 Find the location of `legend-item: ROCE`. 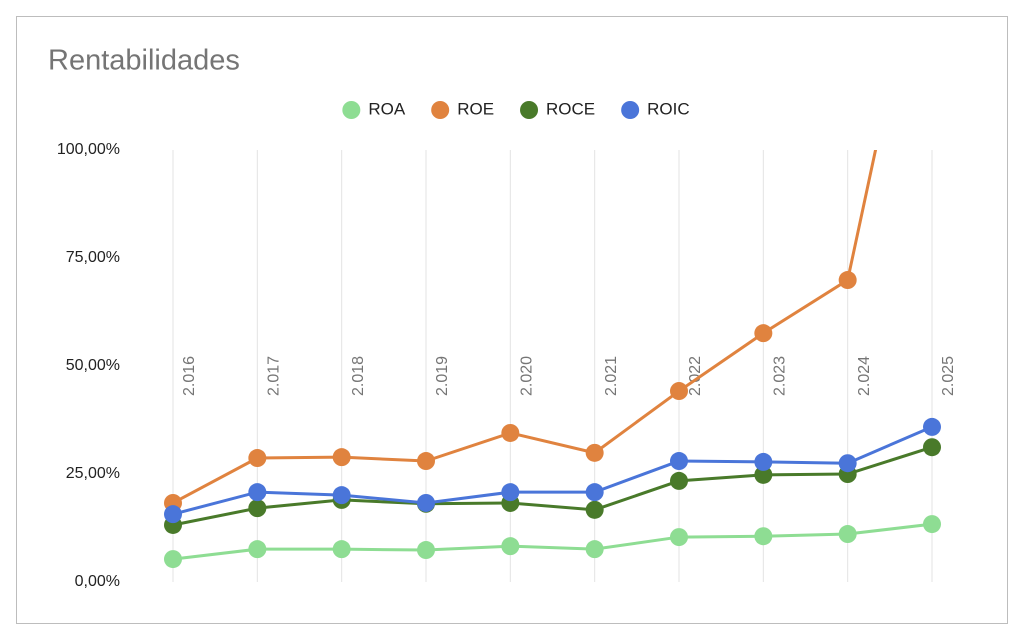

legend-item: ROCE is located at coordinates (557, 109).